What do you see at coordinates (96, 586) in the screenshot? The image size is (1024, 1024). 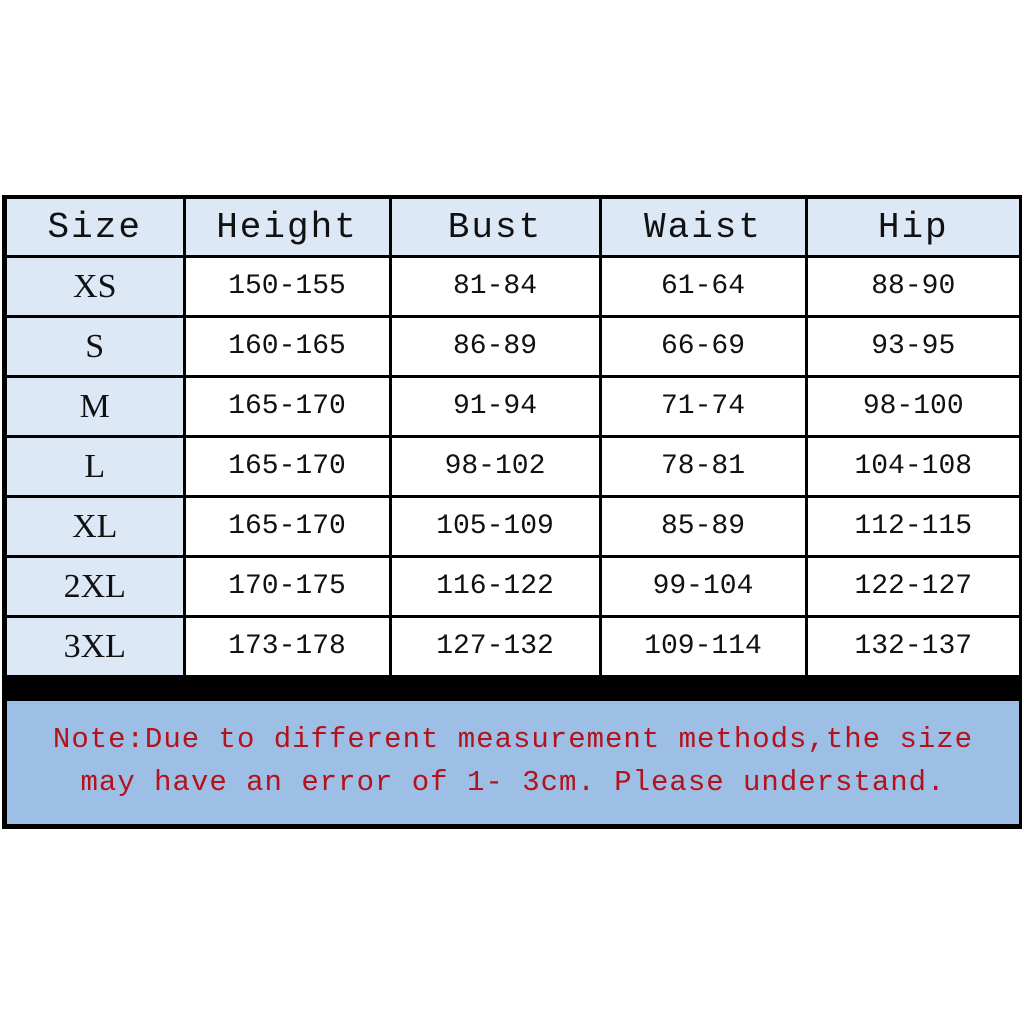 I see `cell-size: 2XL` at bounding box center [96, 586].